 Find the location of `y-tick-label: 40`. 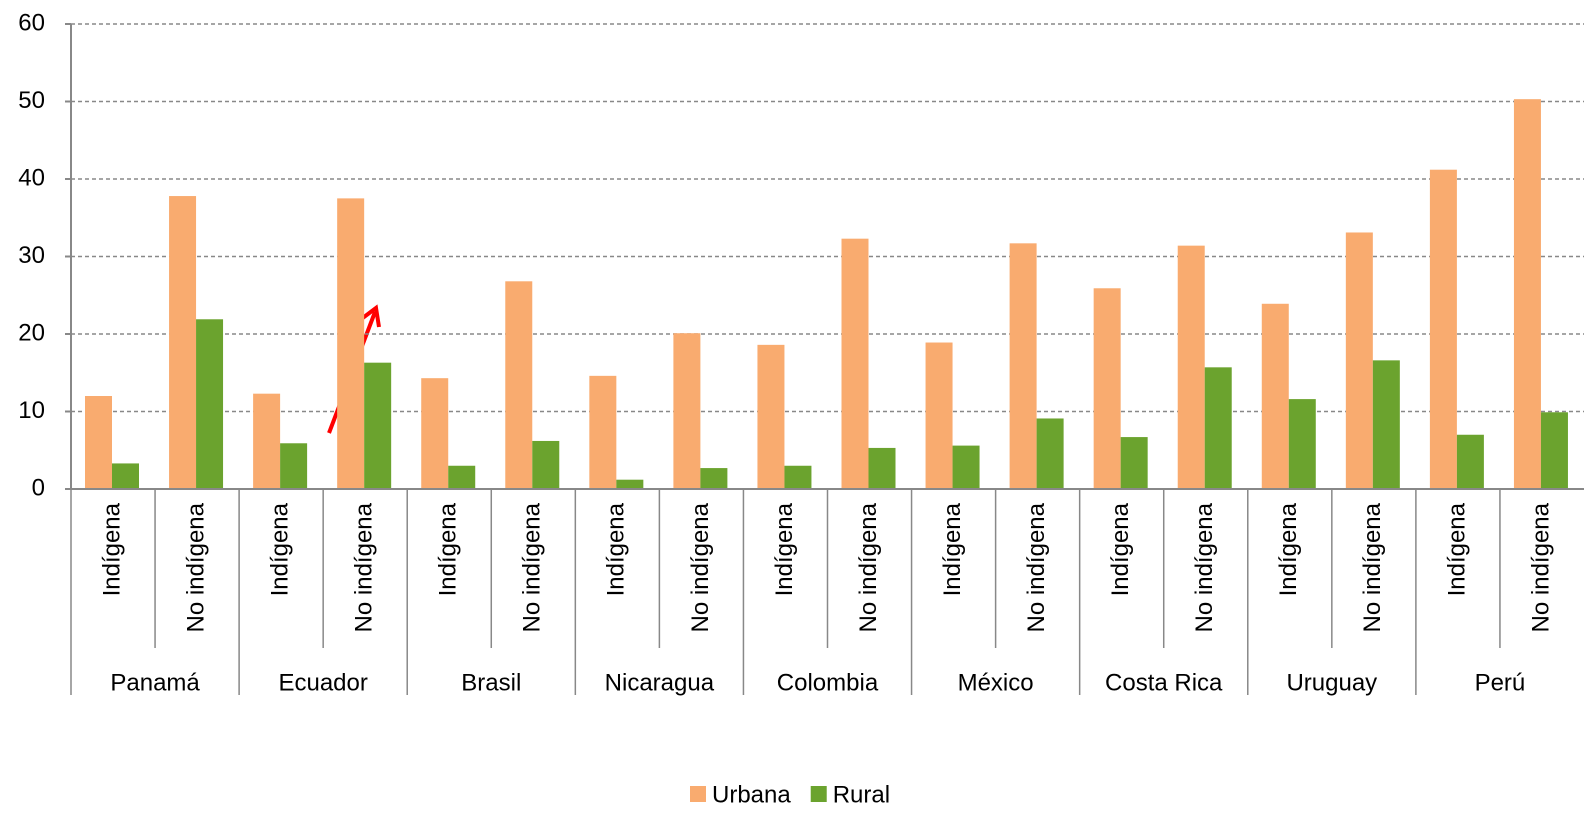

y-tick-label: 40 is located at coordinates (31, 177).